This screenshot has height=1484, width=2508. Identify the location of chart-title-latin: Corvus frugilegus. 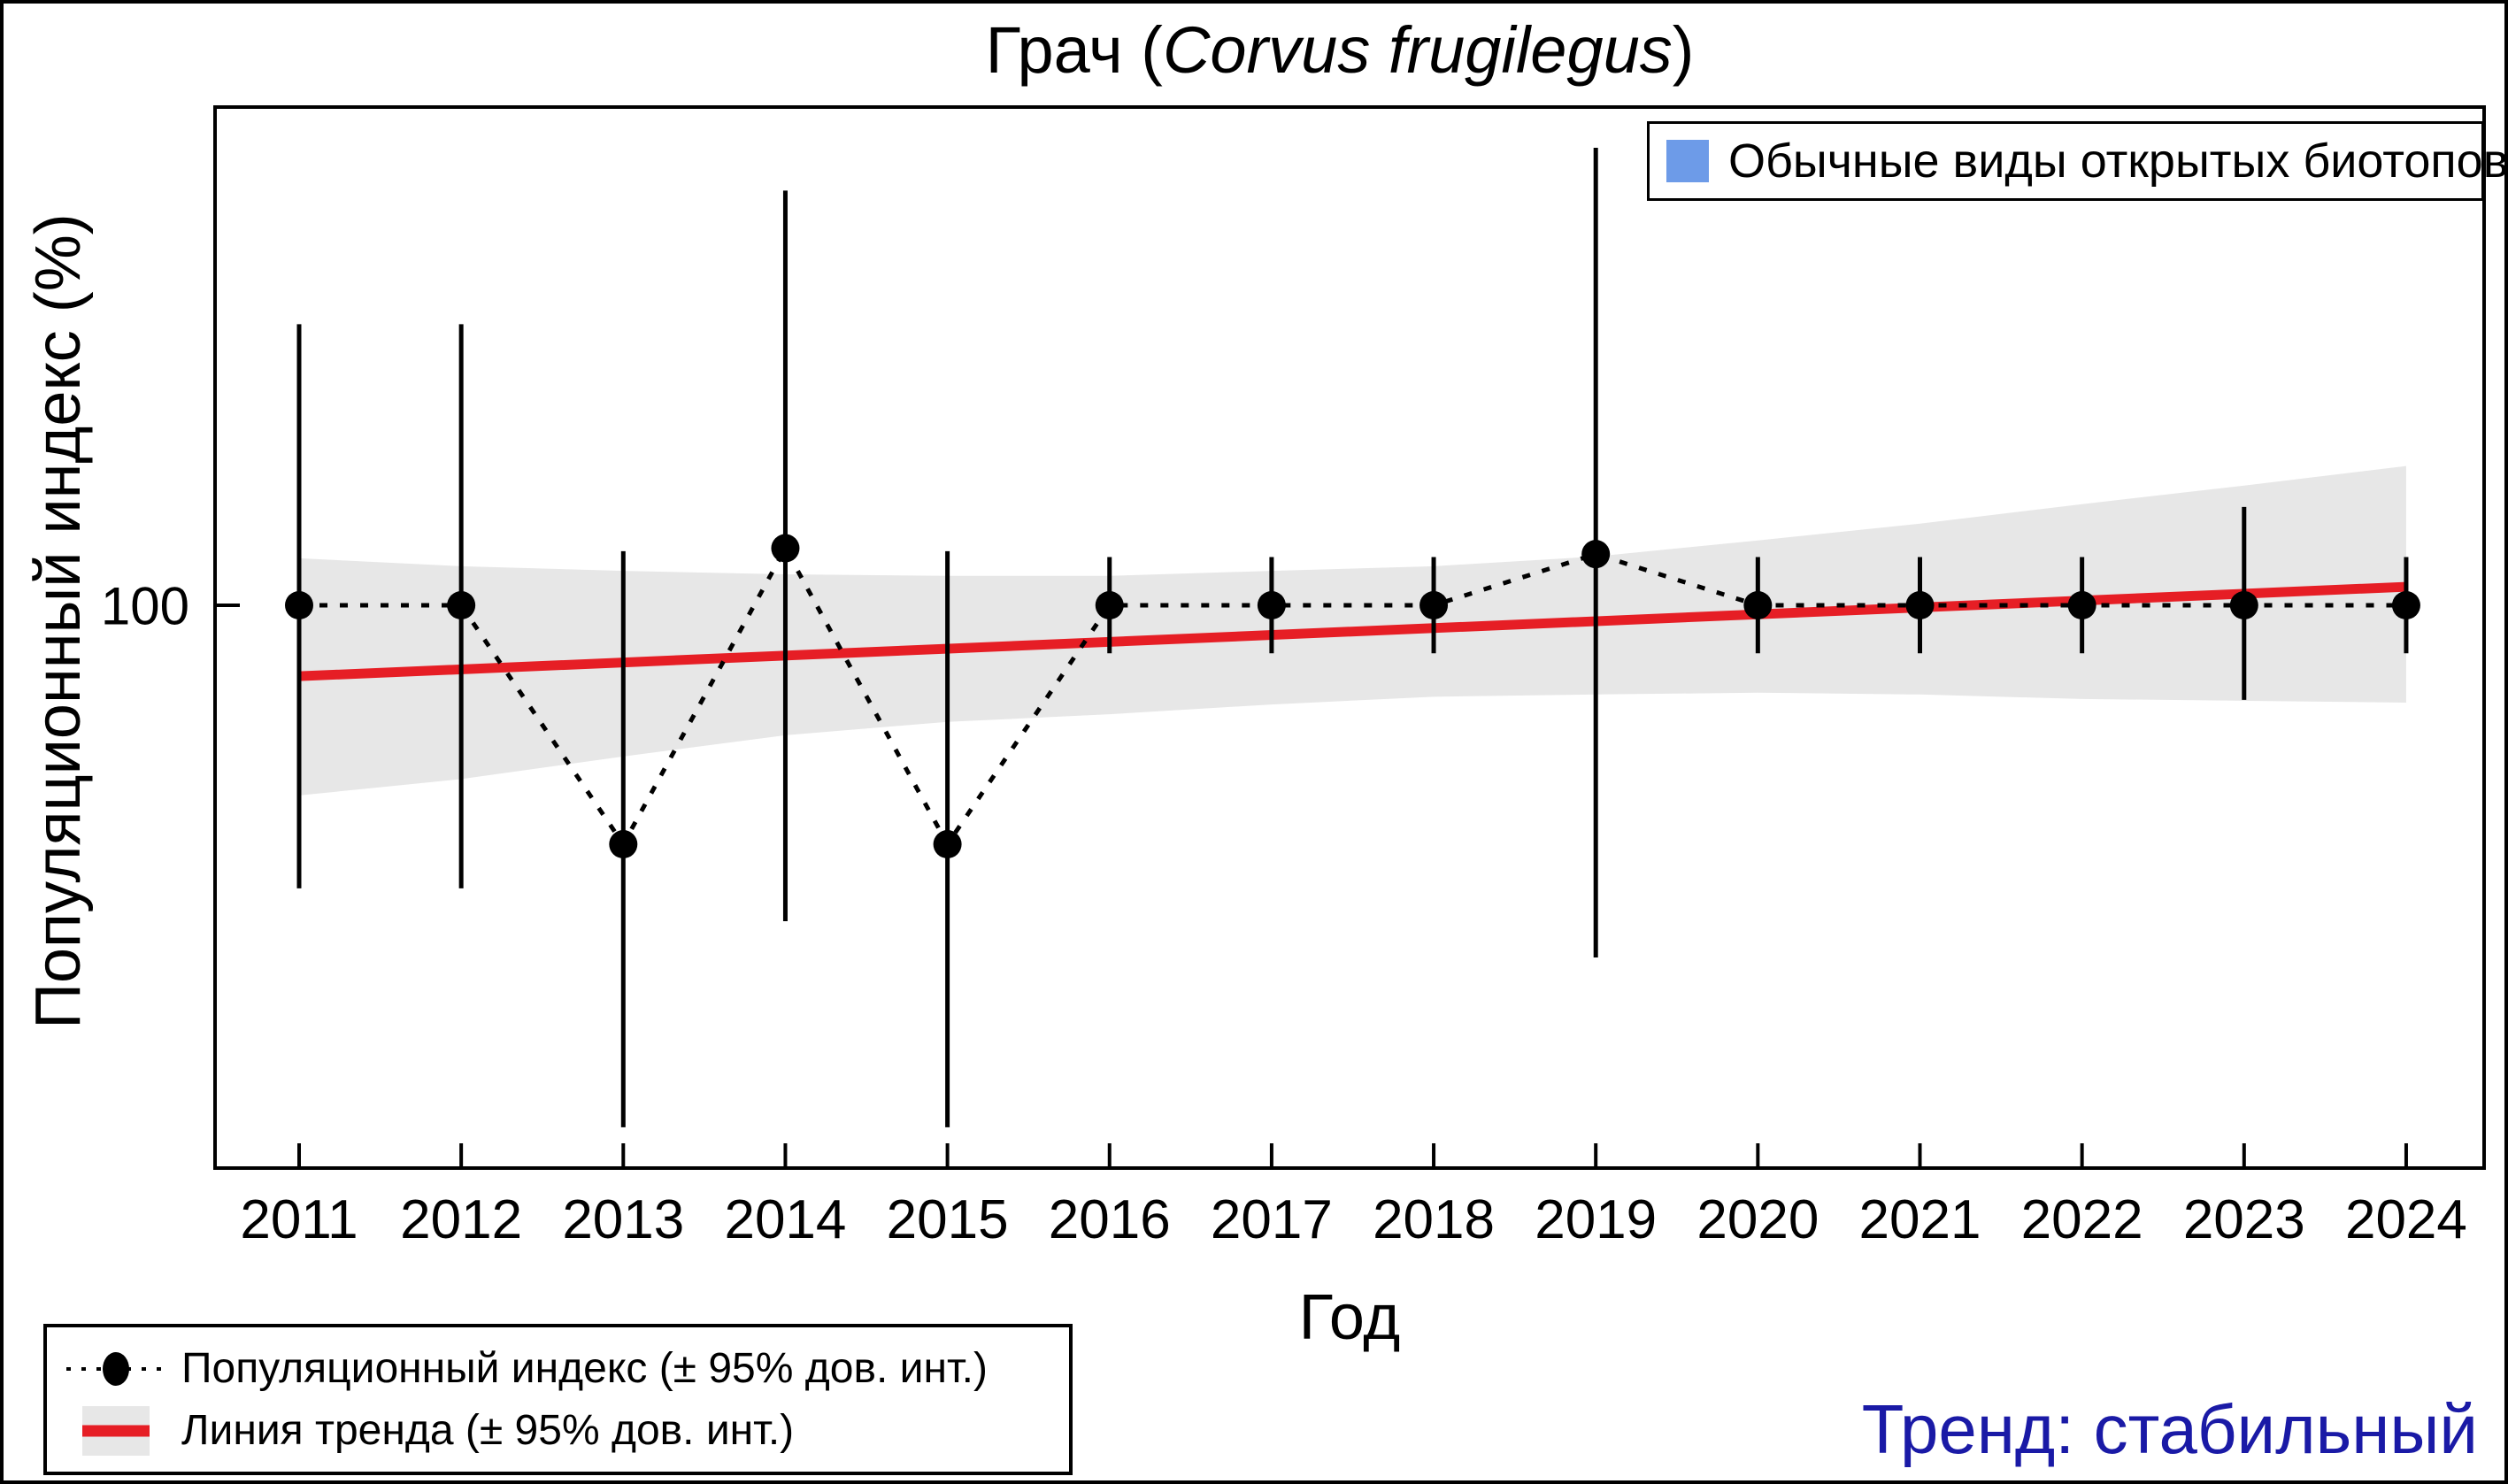
(1417, 50).